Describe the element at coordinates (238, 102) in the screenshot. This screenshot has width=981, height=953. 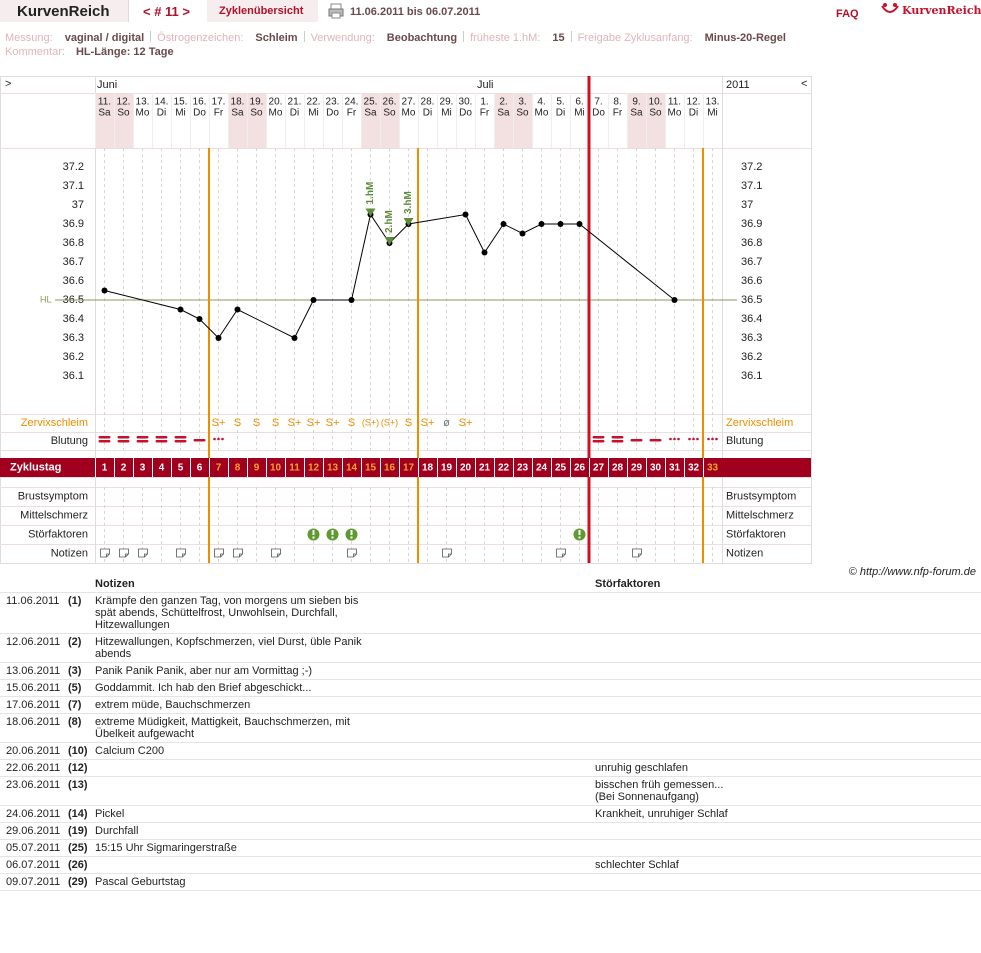
I see `day-date: 18.` at that location.